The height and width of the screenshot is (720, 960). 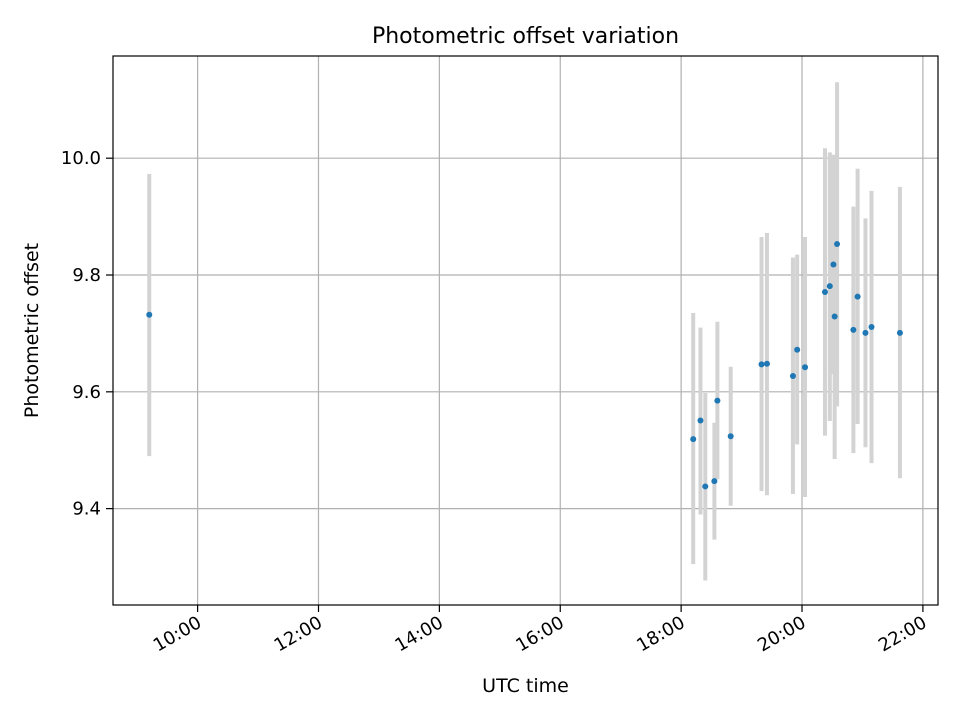 I want to click on chart-title: Photometric offset variation, so click(x=525, y=36).